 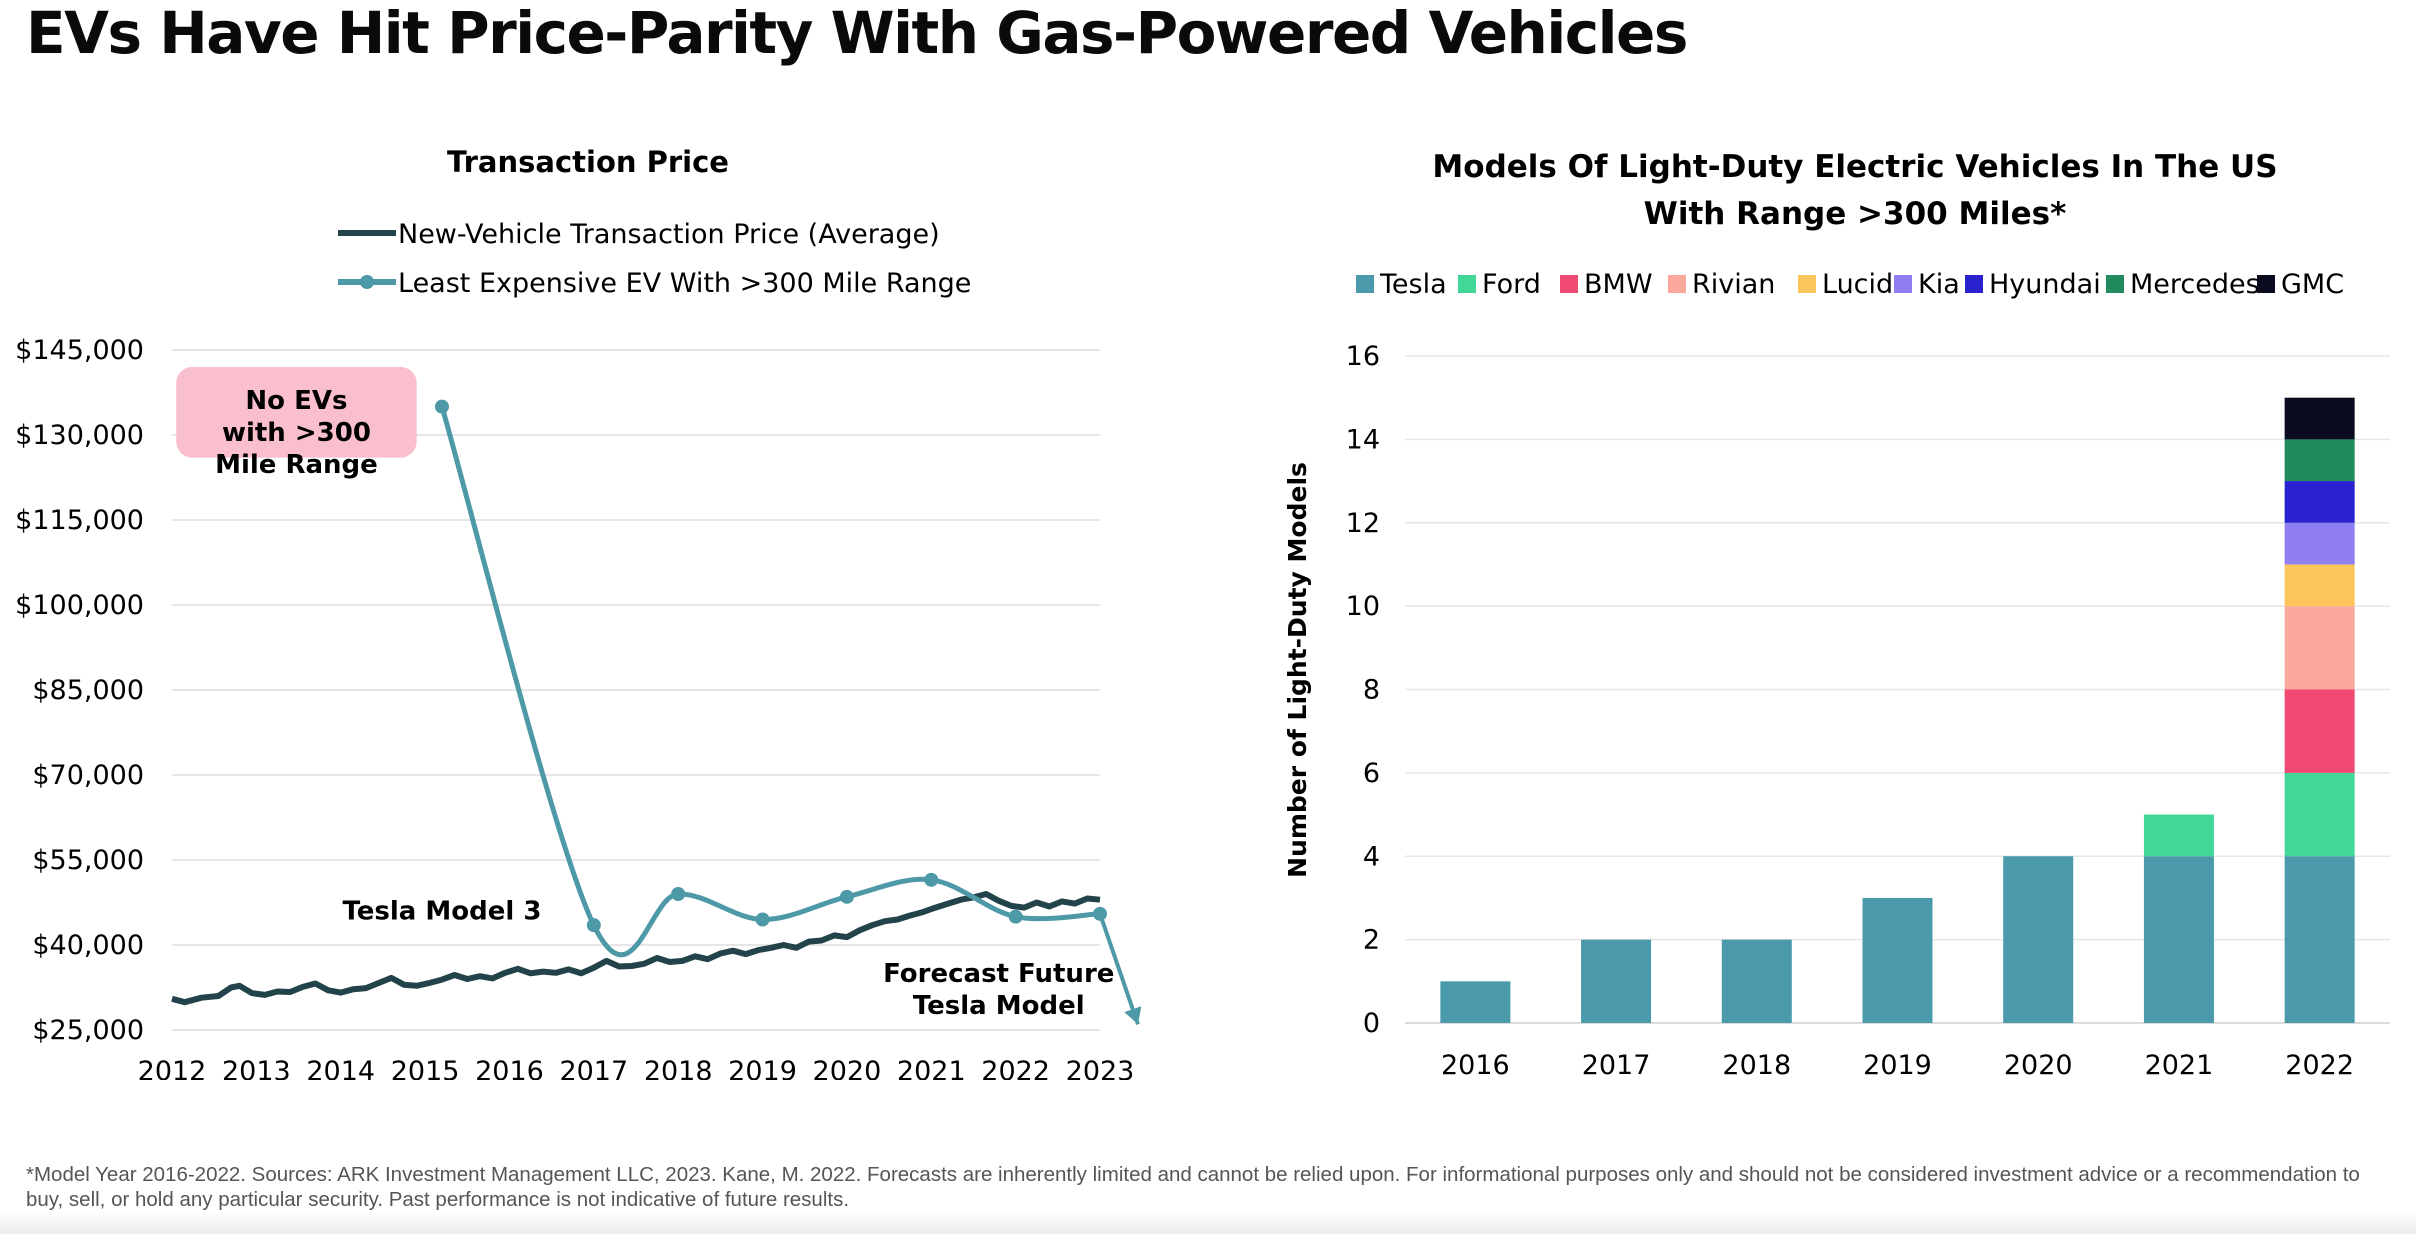 What do you see at coordinates (1511, 284) in the screenshot?
I see `legend-label-ford: Ford` at bounding box center [1511, 284].